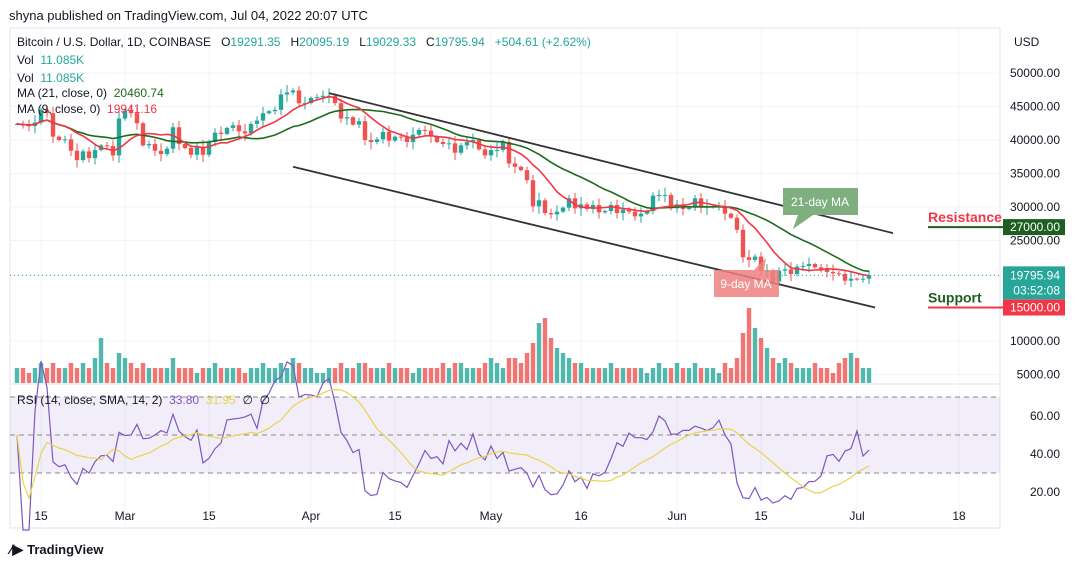  What do you see at coordinates (65, 549) in the screenshot?
I see `logo-text: TradingView` at bounding box center [65, 549].